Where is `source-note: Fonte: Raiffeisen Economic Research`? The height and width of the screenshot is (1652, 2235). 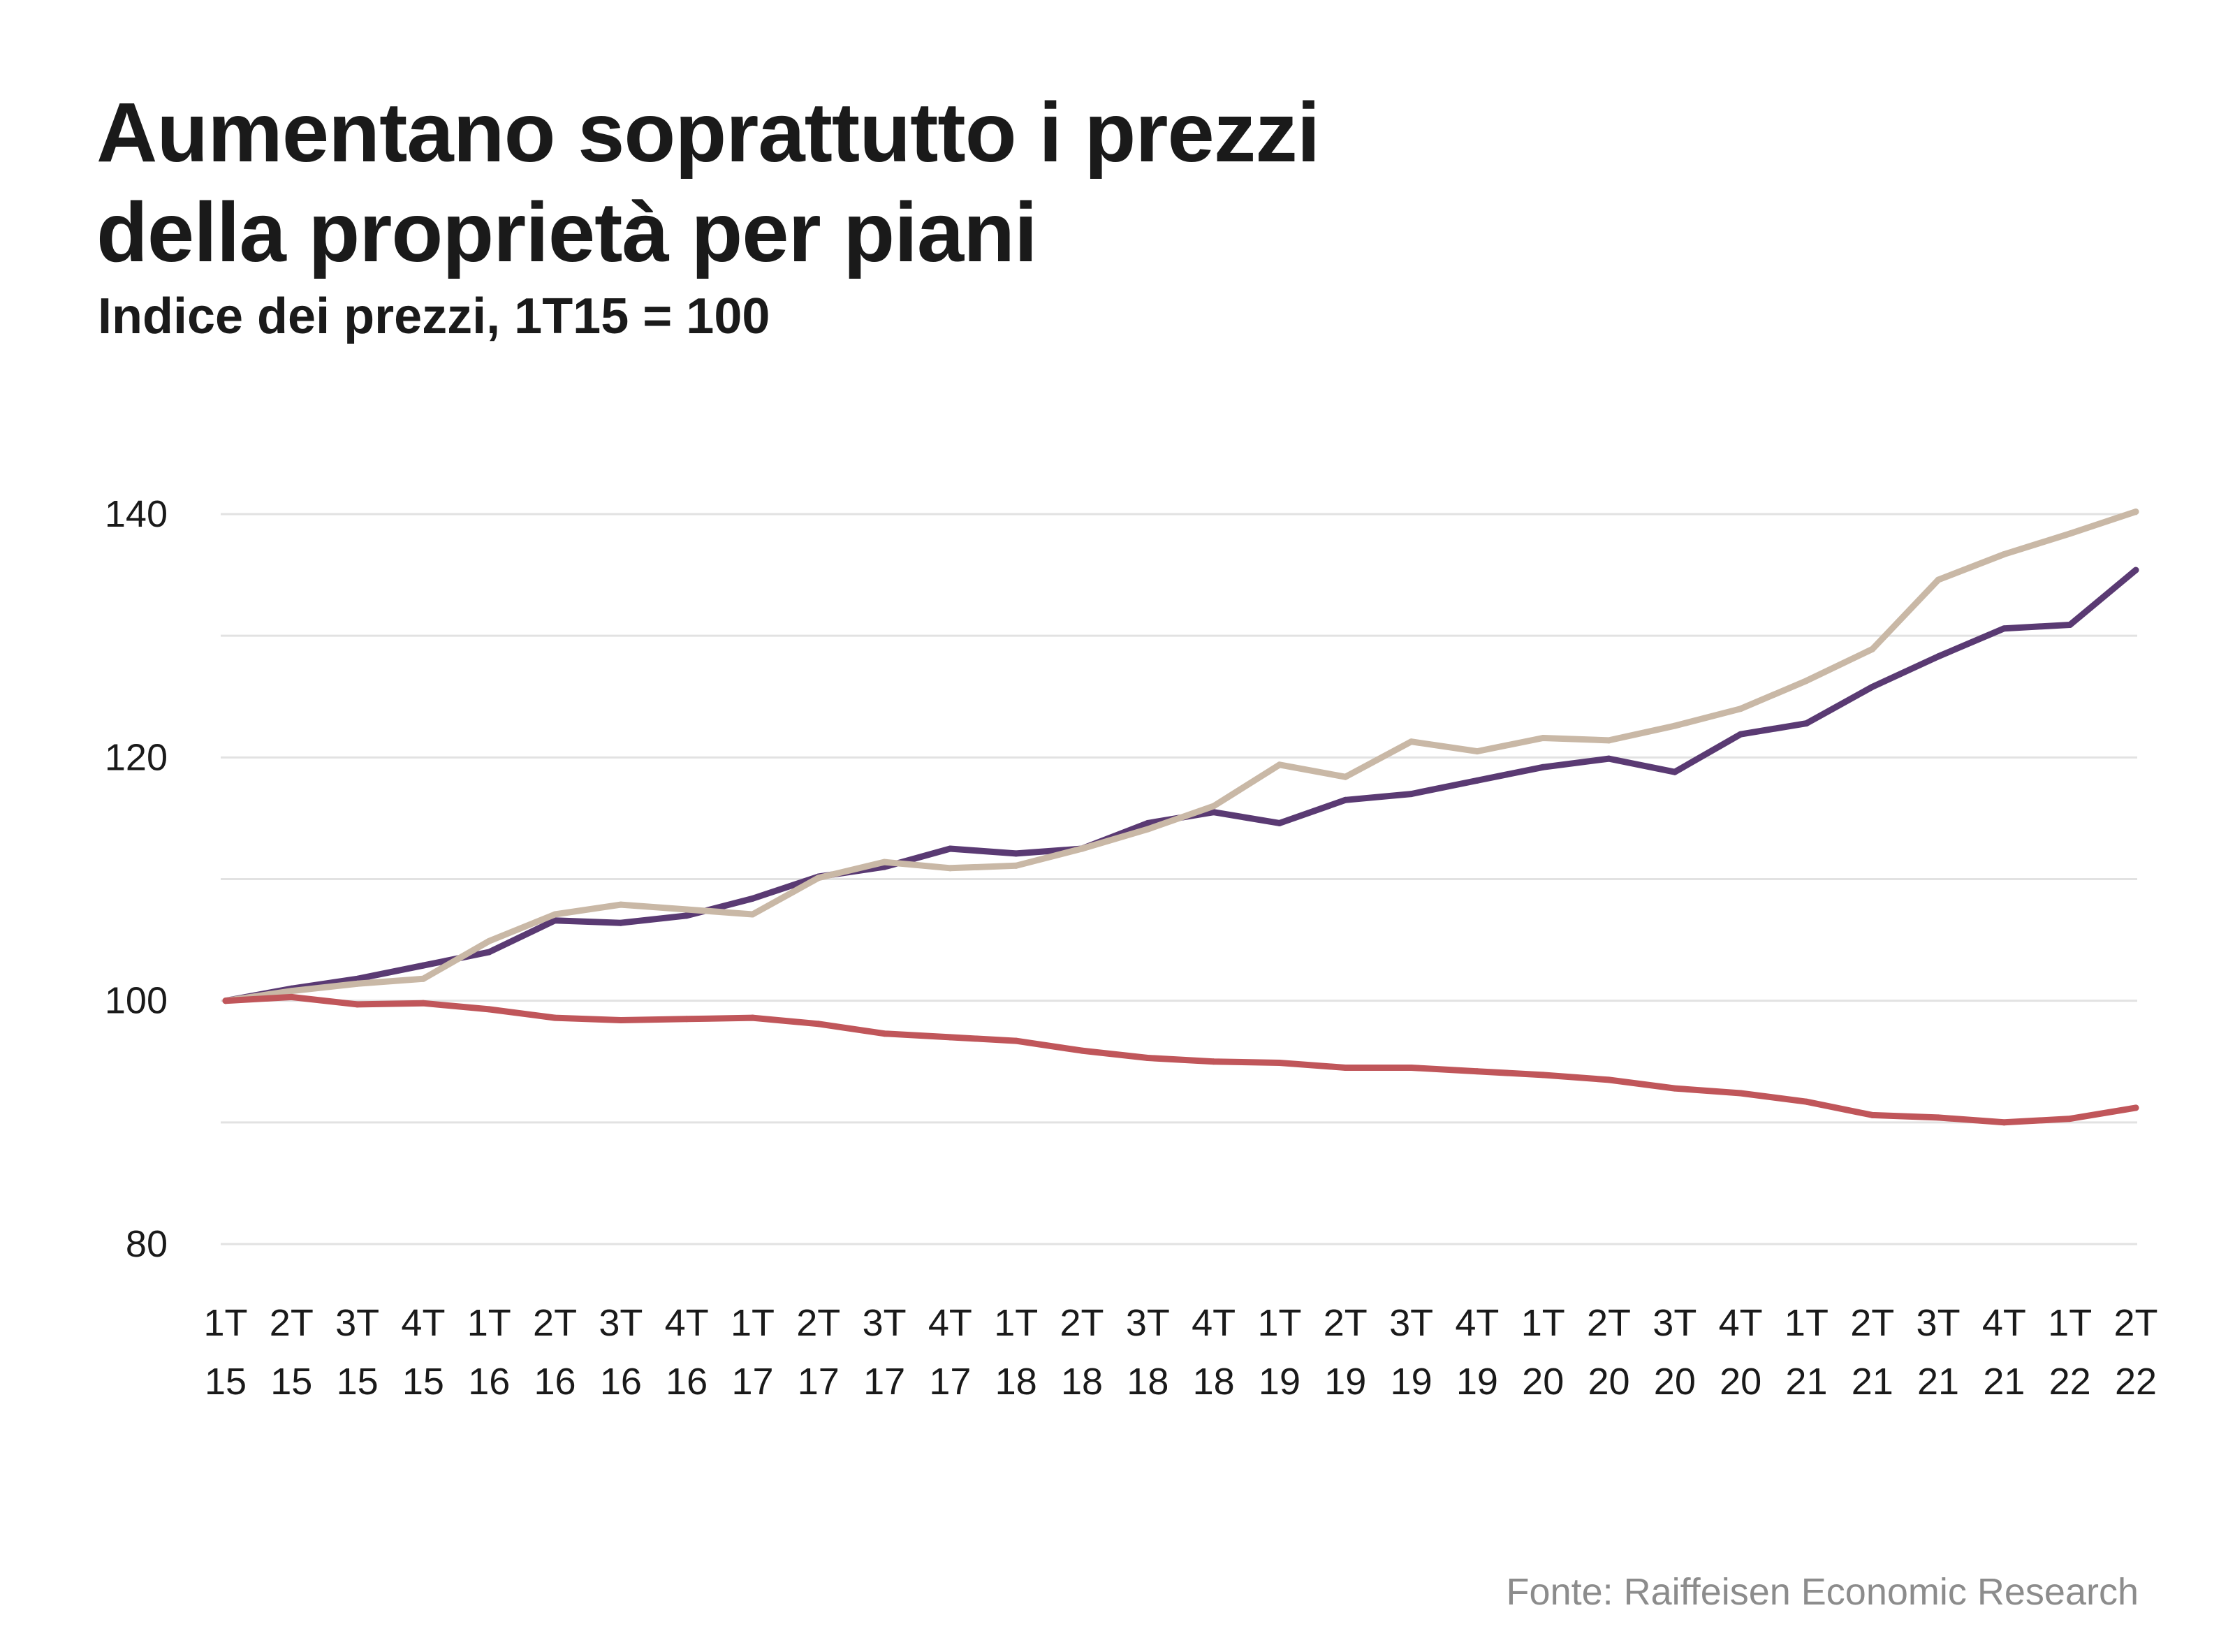 source-note: Fonte: Raiffeisen Economic Research is located at coordinates (1823, 1592).